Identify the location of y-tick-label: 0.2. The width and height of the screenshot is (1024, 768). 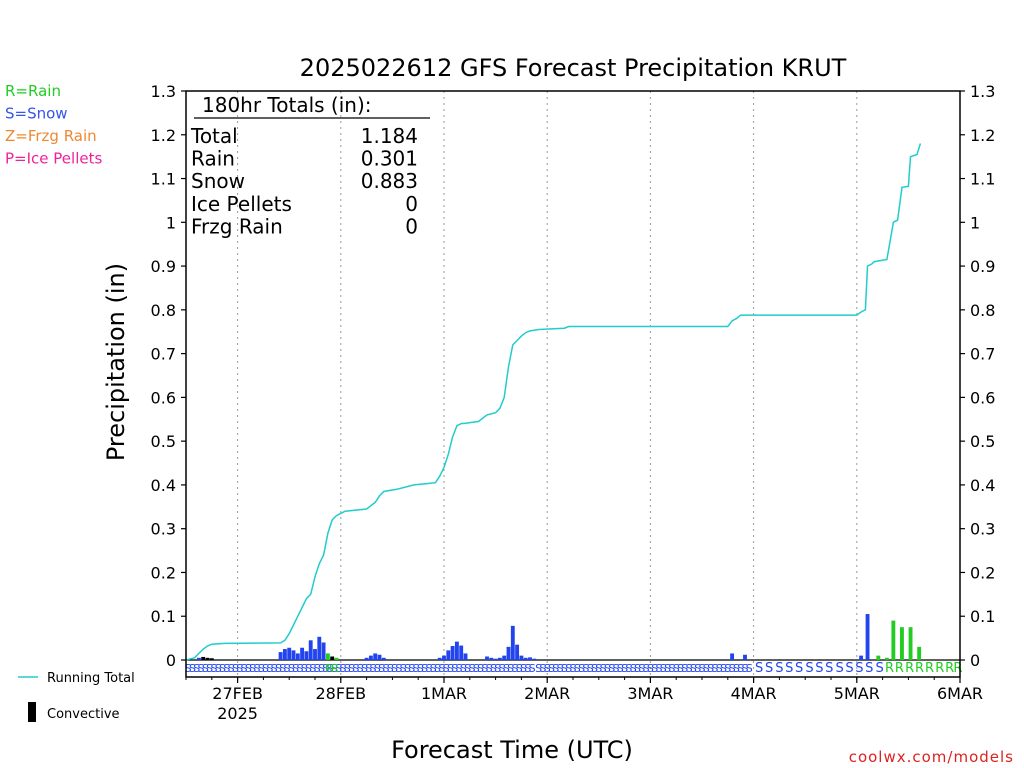
(982, 572).